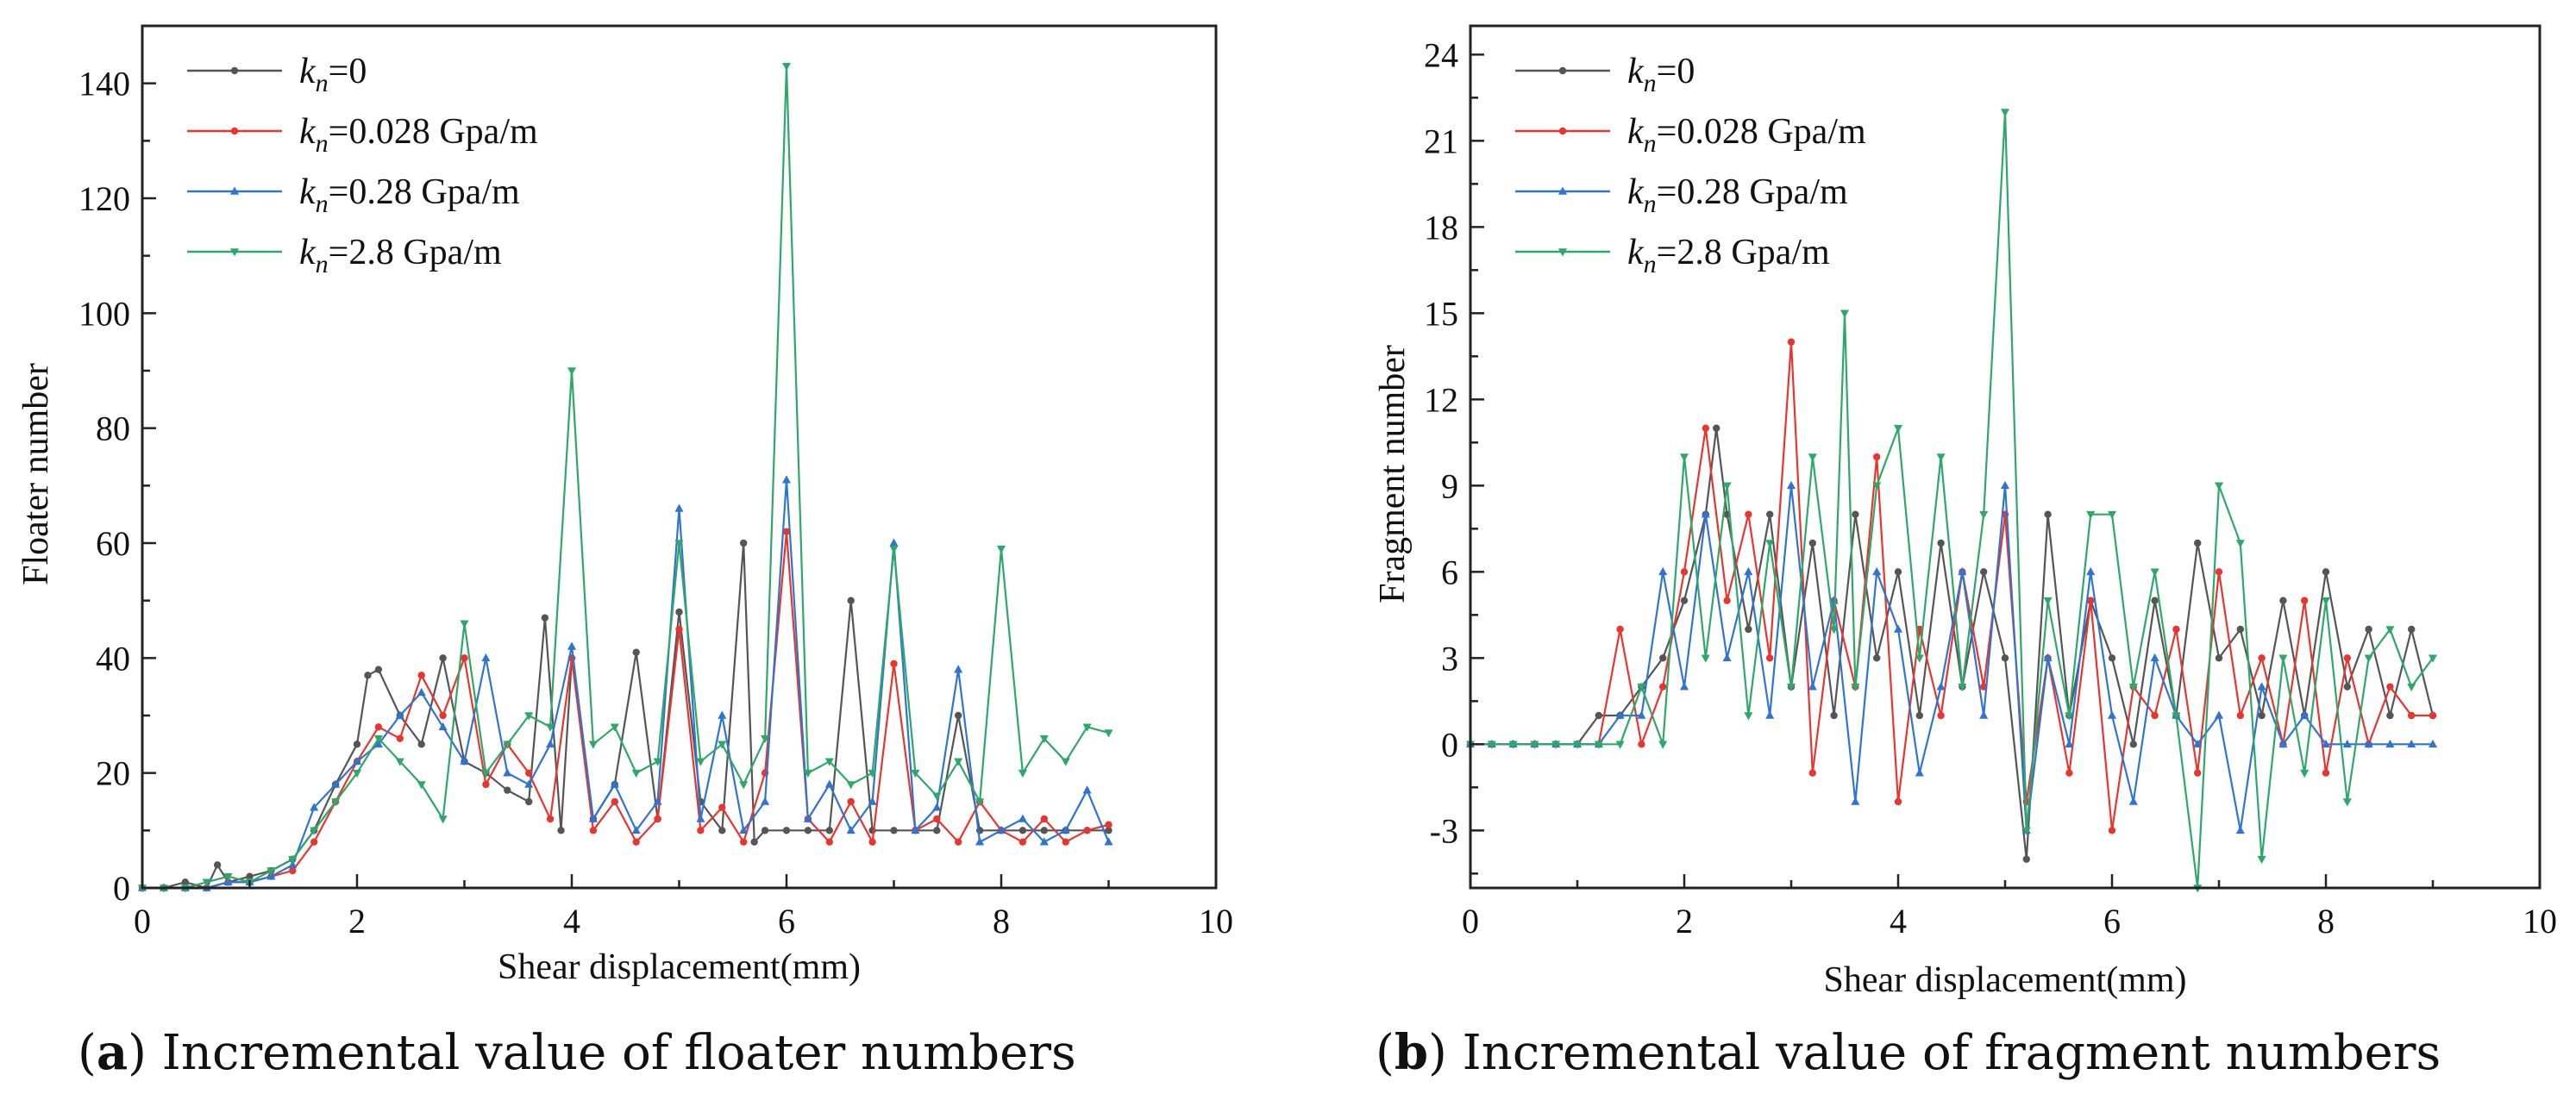  What do you see at coordinates (1737, 195) in the screenshot?
I see `legend-label: kn=0.28 Gpa/m` at bounding box center [1737, 195].